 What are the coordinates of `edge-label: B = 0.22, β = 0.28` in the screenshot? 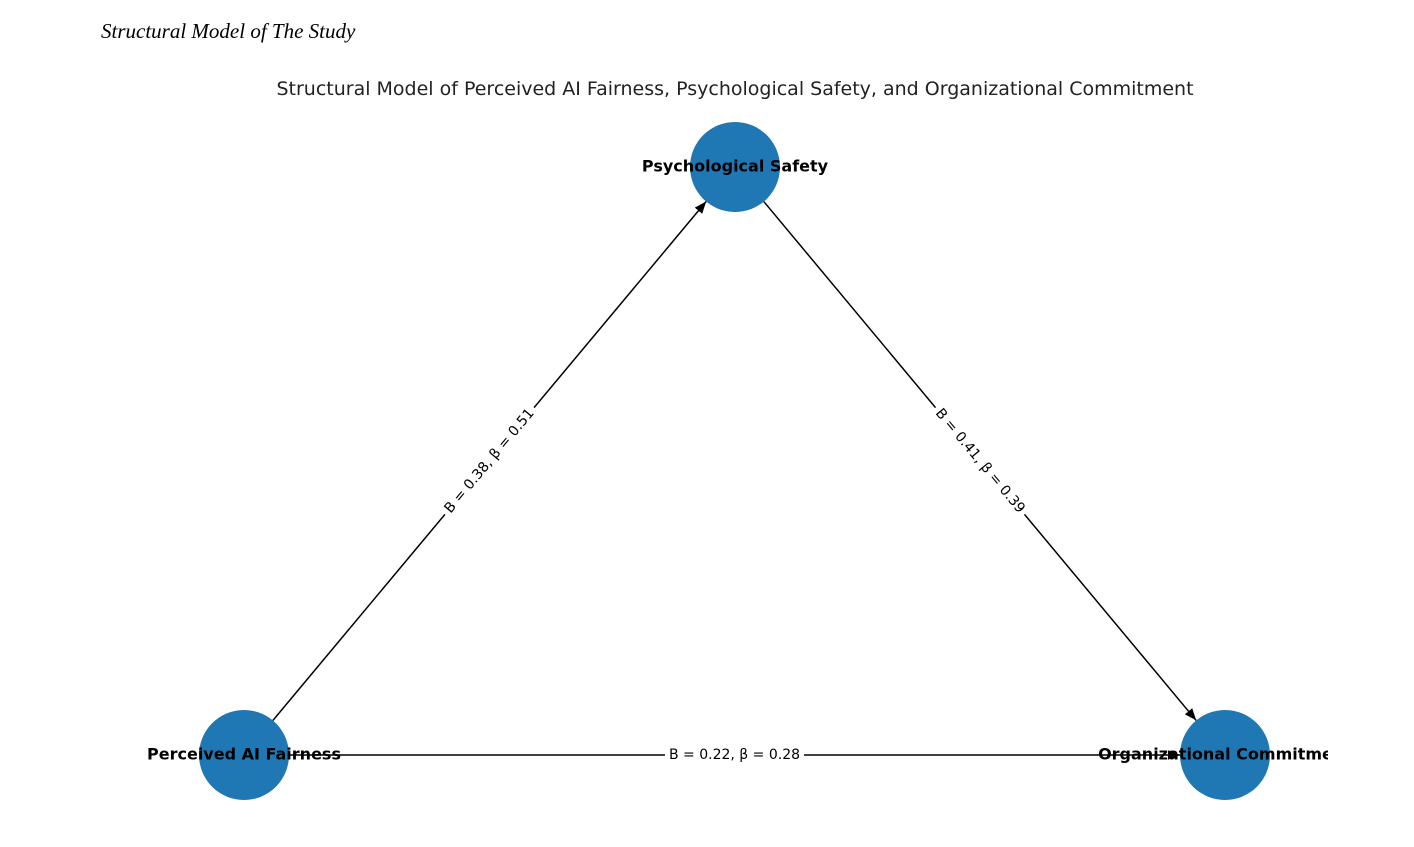 It's located at (734, 755).